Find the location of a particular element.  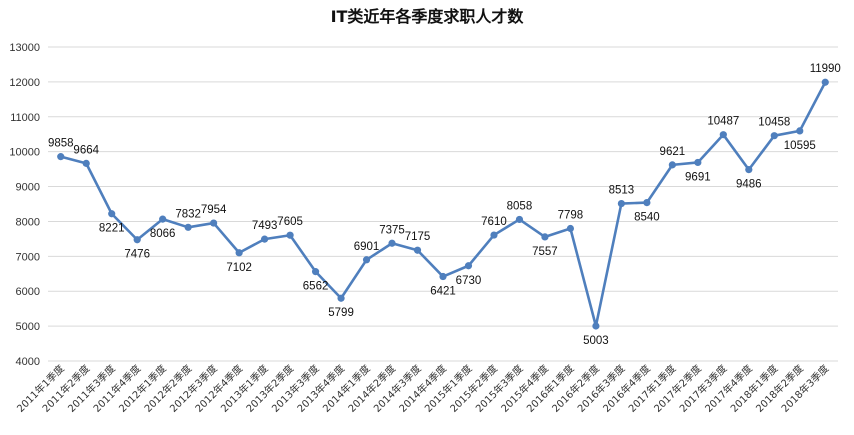

data-label: 7102 is located at coordinates (239, 268).